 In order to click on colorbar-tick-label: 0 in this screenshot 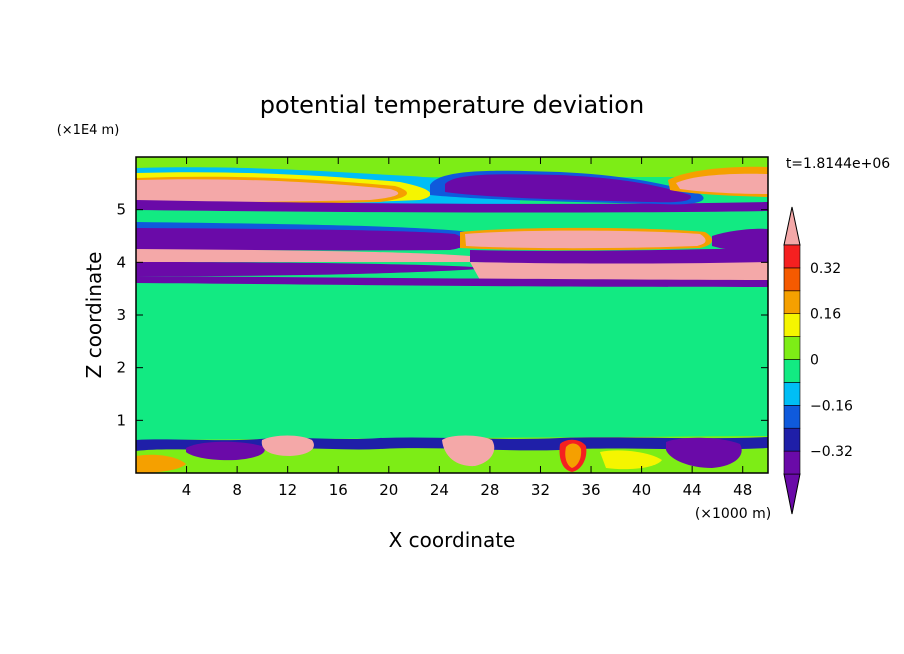, I will do `click(814, 361)`.